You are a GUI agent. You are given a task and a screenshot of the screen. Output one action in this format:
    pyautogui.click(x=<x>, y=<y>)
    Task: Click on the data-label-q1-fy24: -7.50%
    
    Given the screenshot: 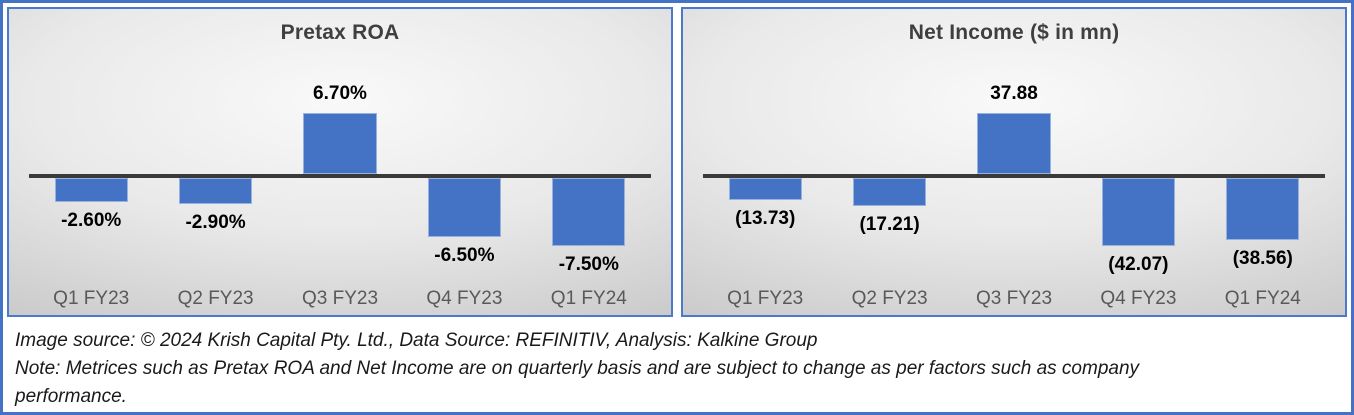 What is the action you would take?
    pyautogui.click(x=588, y=264)
    